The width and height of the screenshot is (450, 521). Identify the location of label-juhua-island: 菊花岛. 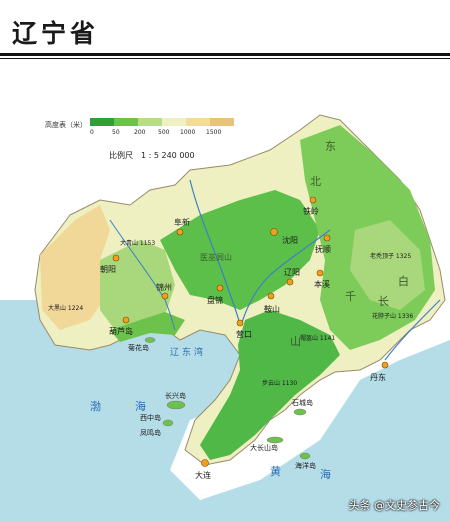
(138, 347).